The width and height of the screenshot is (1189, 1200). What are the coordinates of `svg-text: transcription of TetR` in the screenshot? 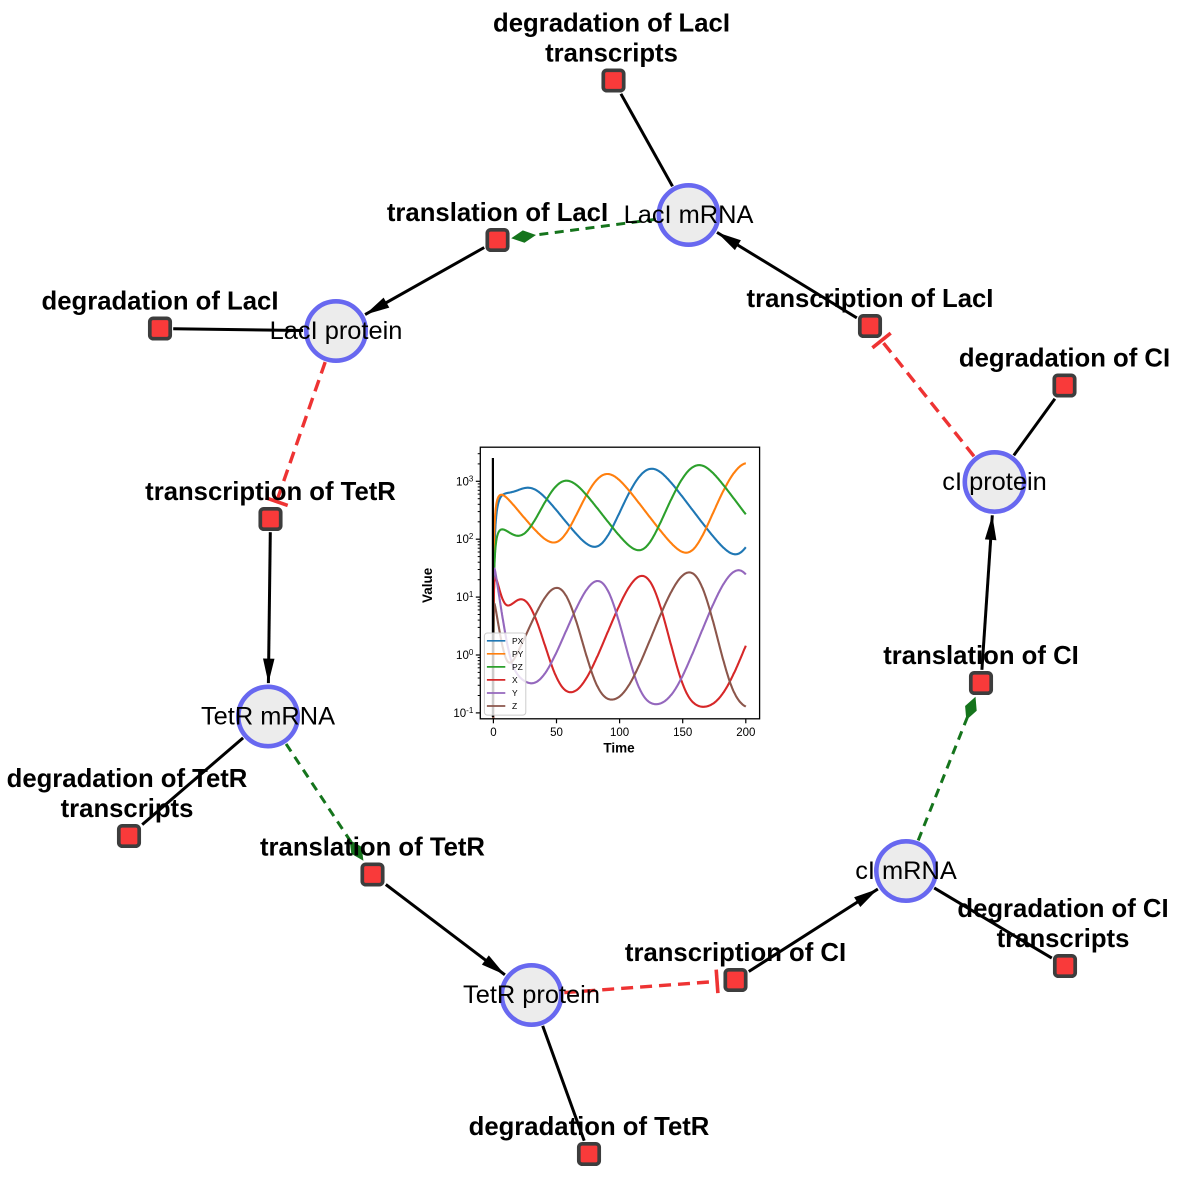 It's located at (270, 492).